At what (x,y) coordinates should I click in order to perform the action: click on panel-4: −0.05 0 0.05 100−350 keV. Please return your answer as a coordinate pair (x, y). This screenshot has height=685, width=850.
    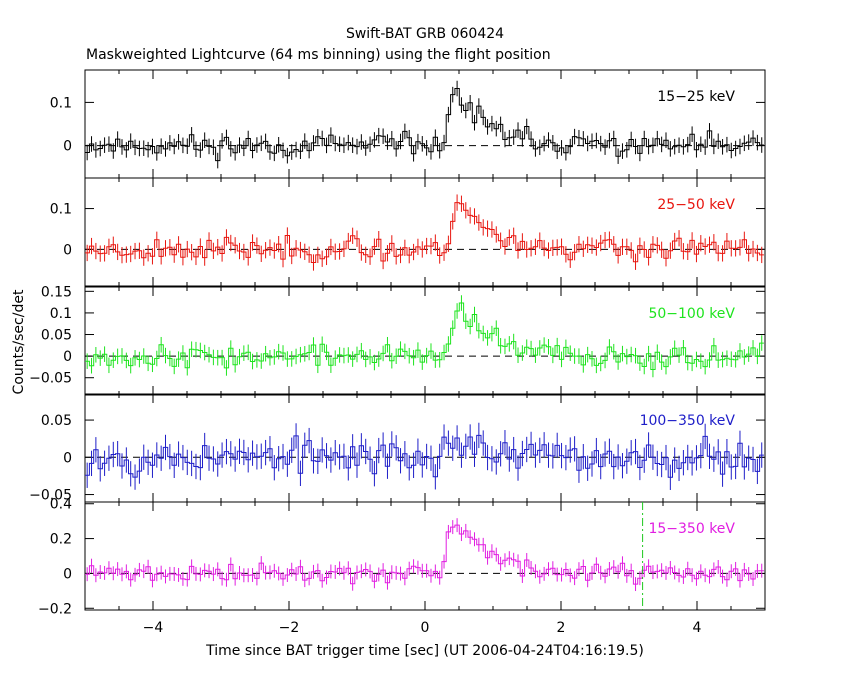
    Looking at the image, I should click on (397, 448).